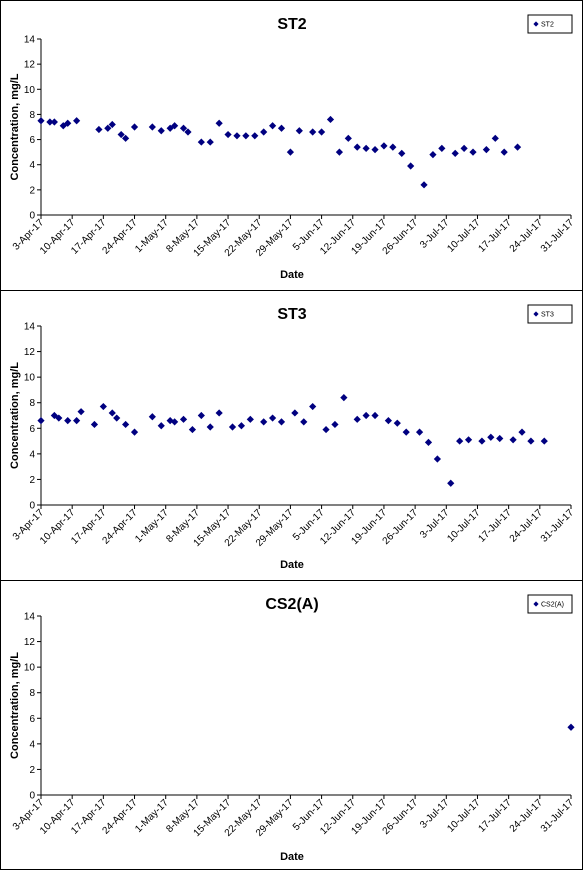 The height and width of the screenshot is (870, 585). What do you see at coordinates (547, 315) in the screenshot?
I see `legend-label: ST3` at bounding box center [547, 315].